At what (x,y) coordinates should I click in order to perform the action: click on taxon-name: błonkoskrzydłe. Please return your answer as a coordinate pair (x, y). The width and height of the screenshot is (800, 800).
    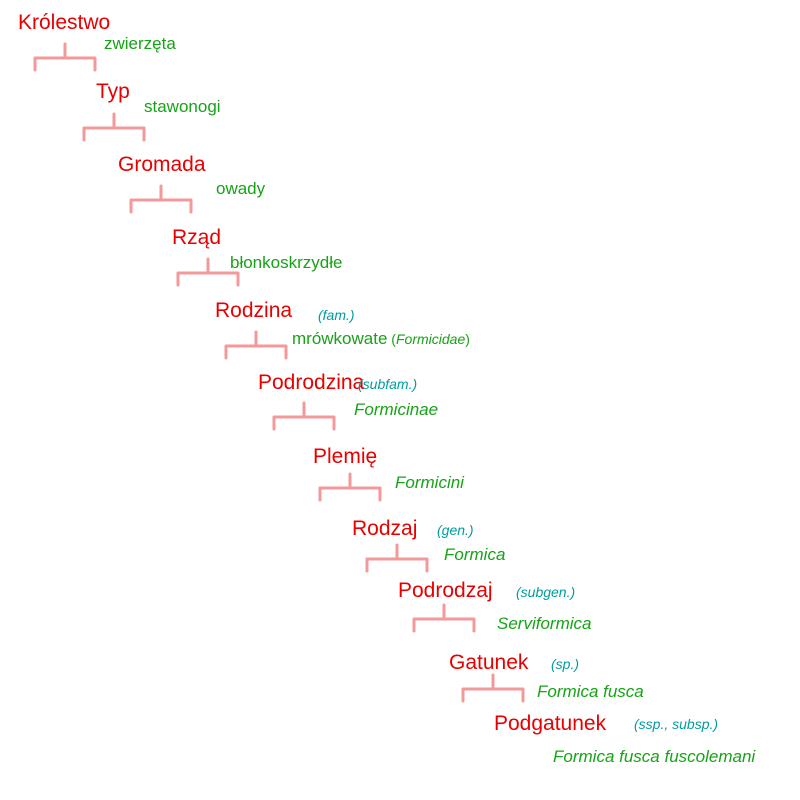
    Looking at the image, I should click on (286, 262).